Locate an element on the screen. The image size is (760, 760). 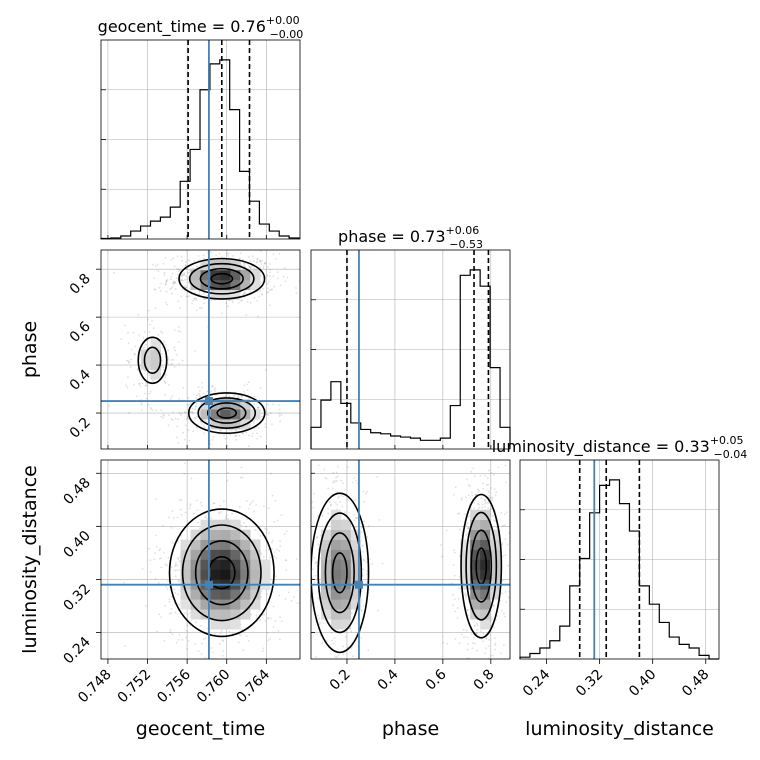
x-tick-label: 0.760 is located at coordinates (214, 687).